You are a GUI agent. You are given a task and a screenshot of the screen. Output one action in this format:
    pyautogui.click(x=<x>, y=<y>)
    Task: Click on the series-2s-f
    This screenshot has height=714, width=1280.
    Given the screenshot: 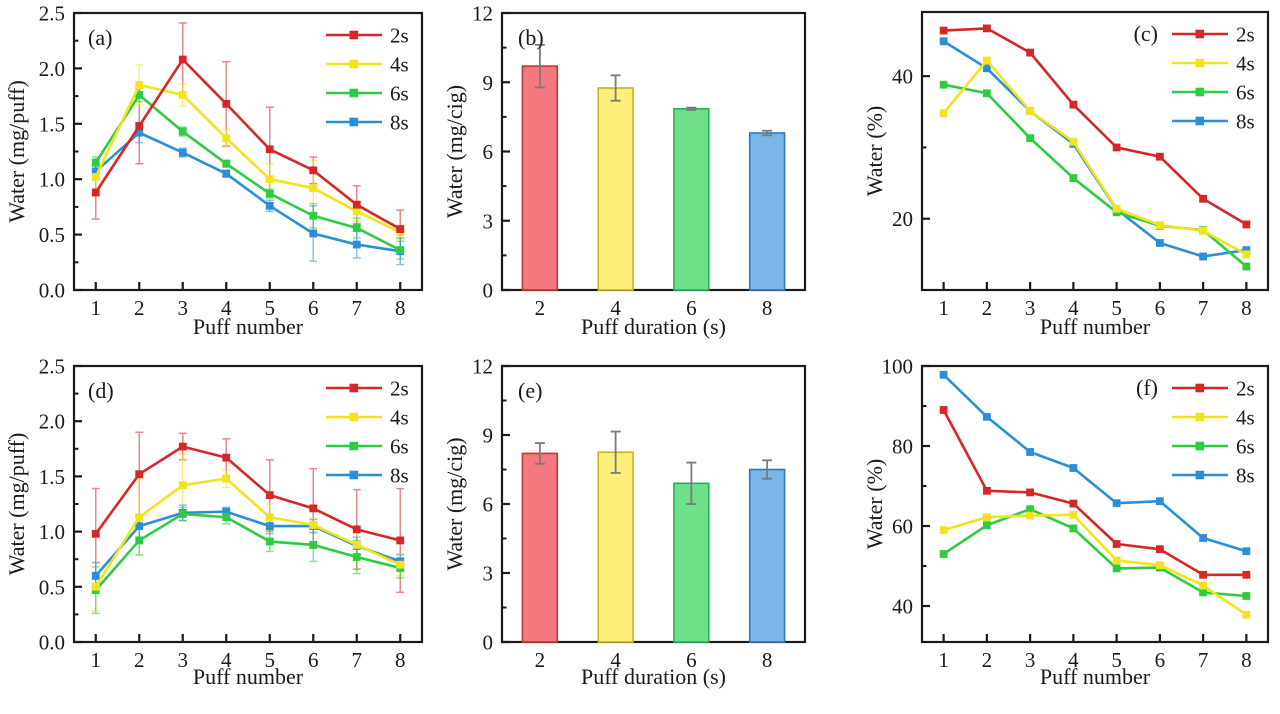 What is the action you would take?
    pyautogui.click(x=1095, y=492)
    